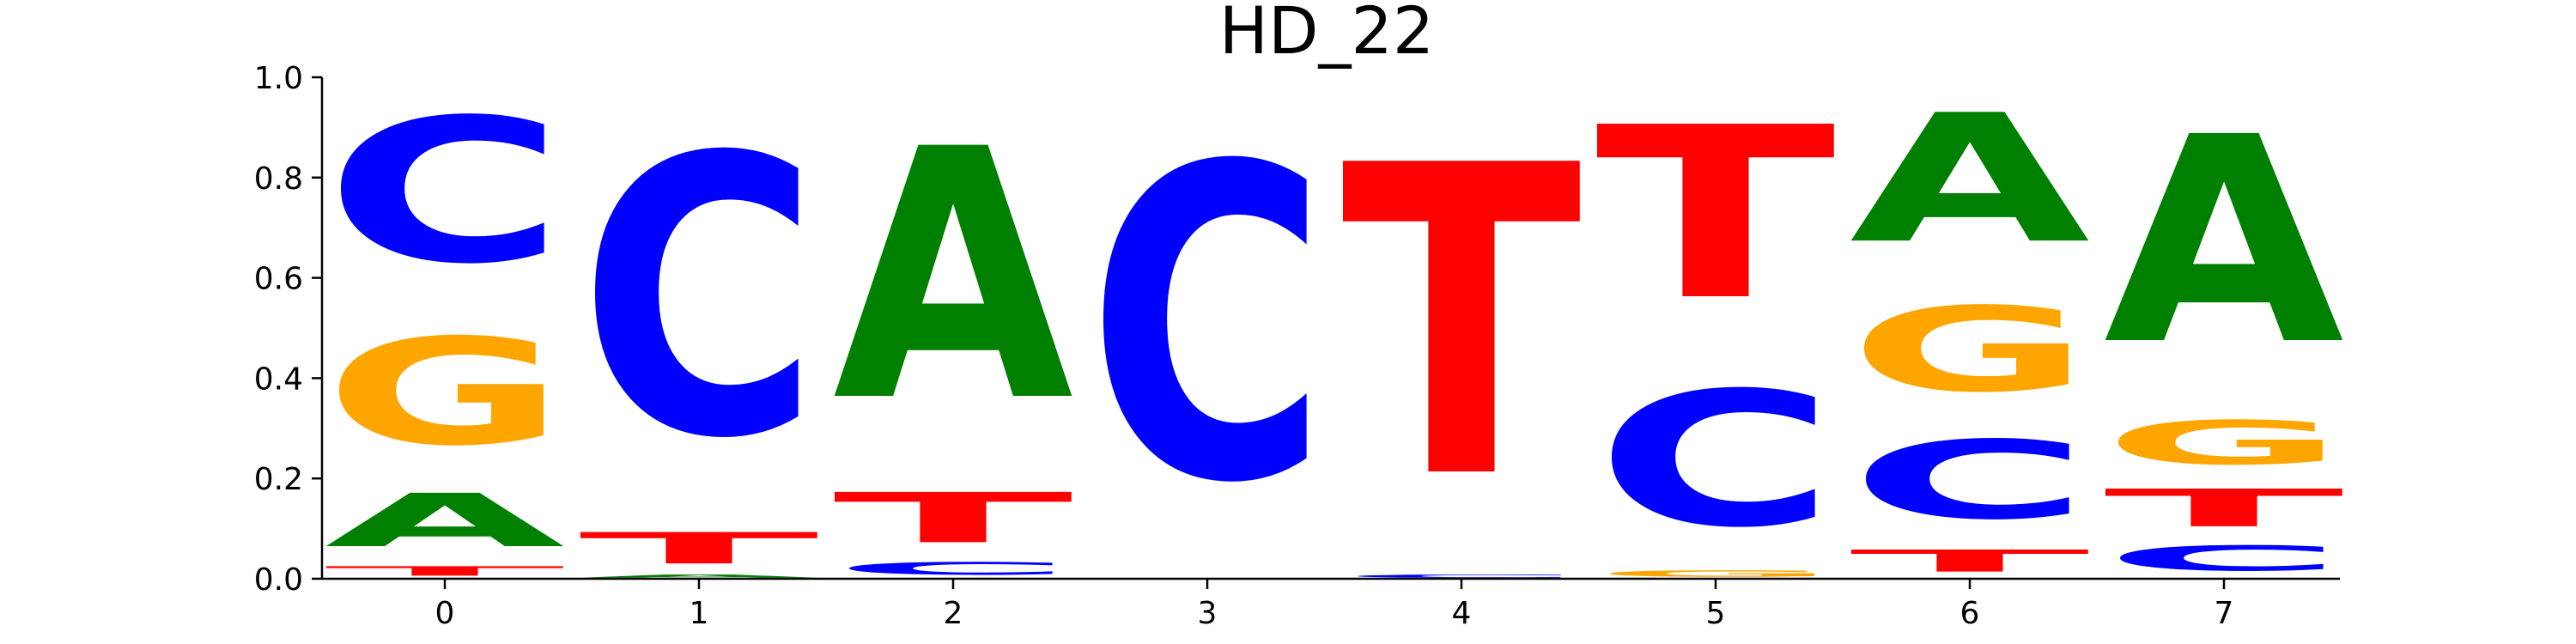 The height and width of the screenshot is (644, 2576). Describe the element at coordinates (279, 280) in the screenshot. I see `y-tick-label: 0.6` at that location.